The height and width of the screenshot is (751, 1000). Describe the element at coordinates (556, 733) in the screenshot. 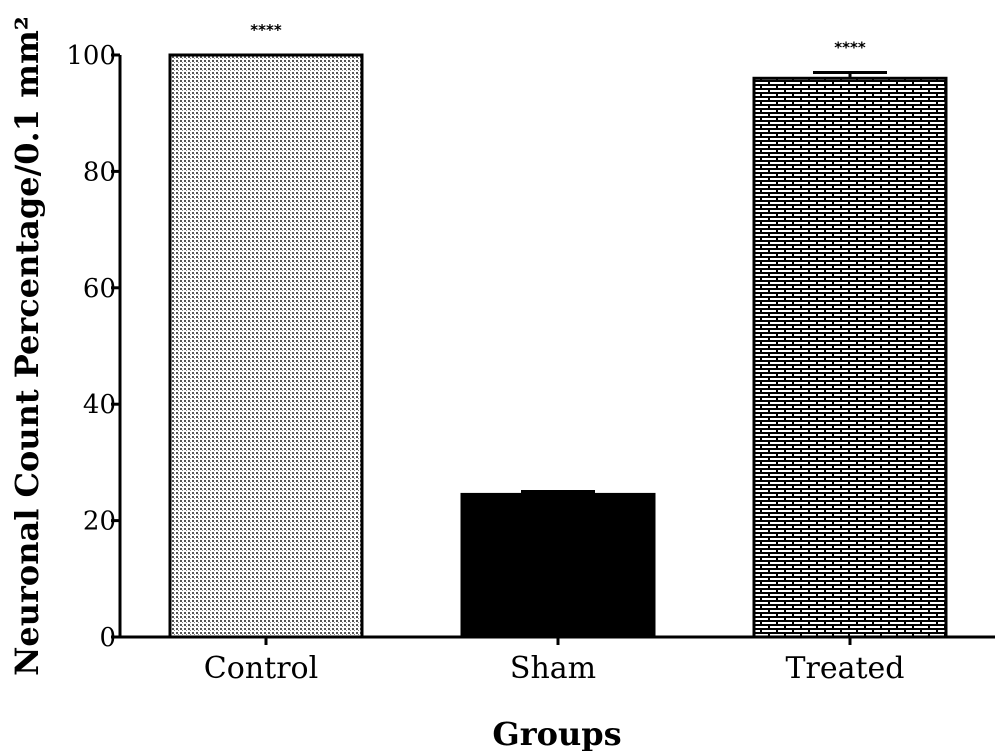

I see `x-axis-title: Groups` at that location.